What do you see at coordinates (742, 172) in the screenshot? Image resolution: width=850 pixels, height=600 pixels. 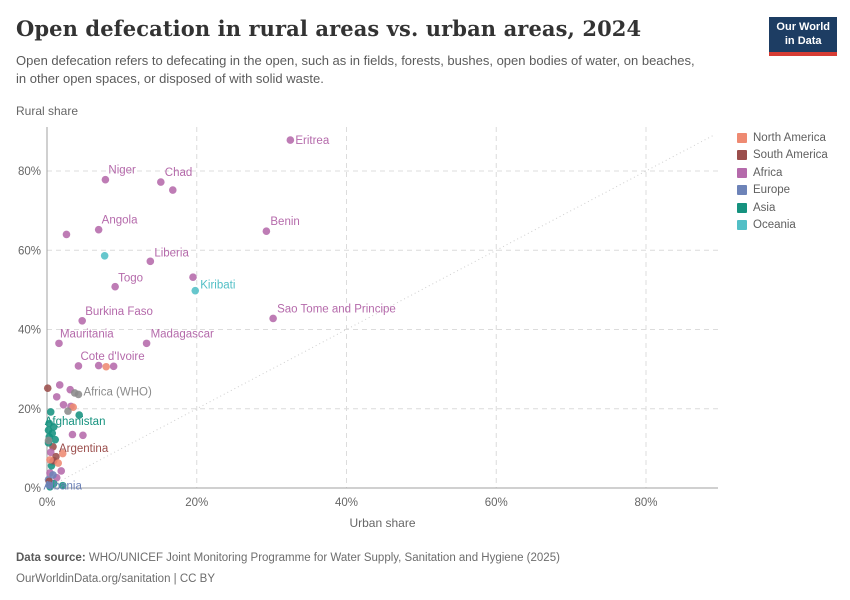 I see `legend-swatch-africa` at bounding box center [742, 172].